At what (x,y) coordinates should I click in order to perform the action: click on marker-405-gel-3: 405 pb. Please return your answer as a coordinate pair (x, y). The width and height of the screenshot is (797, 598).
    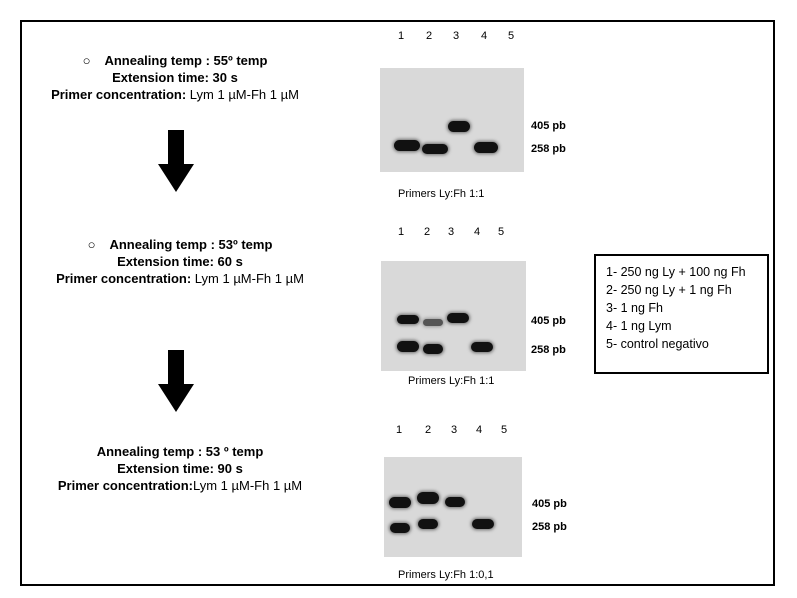
    Looking at the image, I should click on (549, 504).